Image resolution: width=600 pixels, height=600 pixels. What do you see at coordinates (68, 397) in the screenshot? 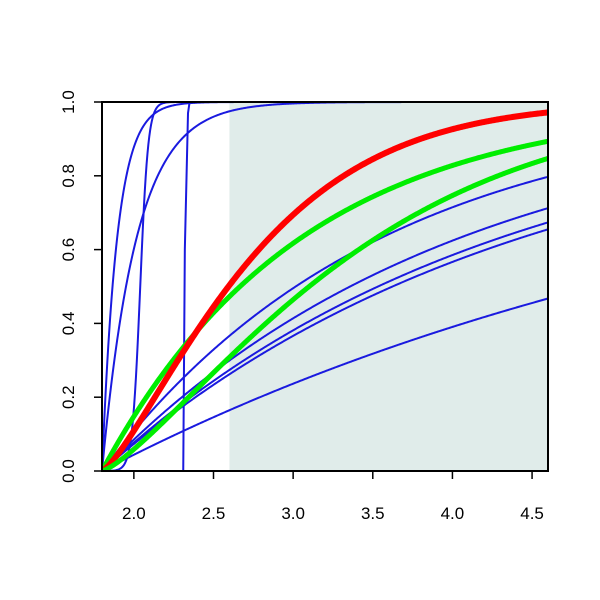
I see `y-tick-label: 0.2` at bounding box center [68, 397].